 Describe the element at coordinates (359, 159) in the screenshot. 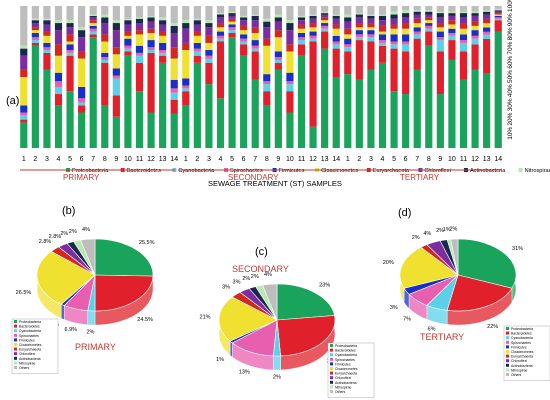

I see `x-tick-label: 2` at that location.